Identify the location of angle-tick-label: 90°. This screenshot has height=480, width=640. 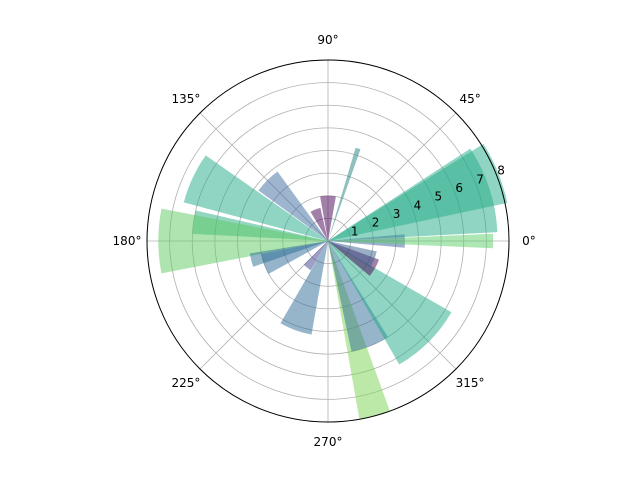
(327, 40).